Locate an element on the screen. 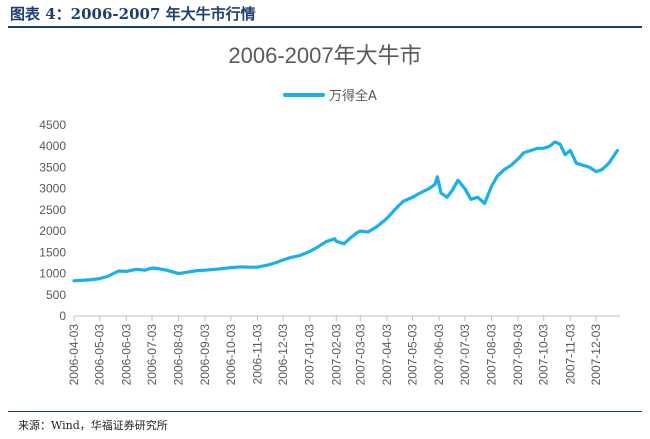 This screenshot has height=439, width=650. figure-footer: 来源：Wind，华福证券研究所 is located at coordinates (325, 424).